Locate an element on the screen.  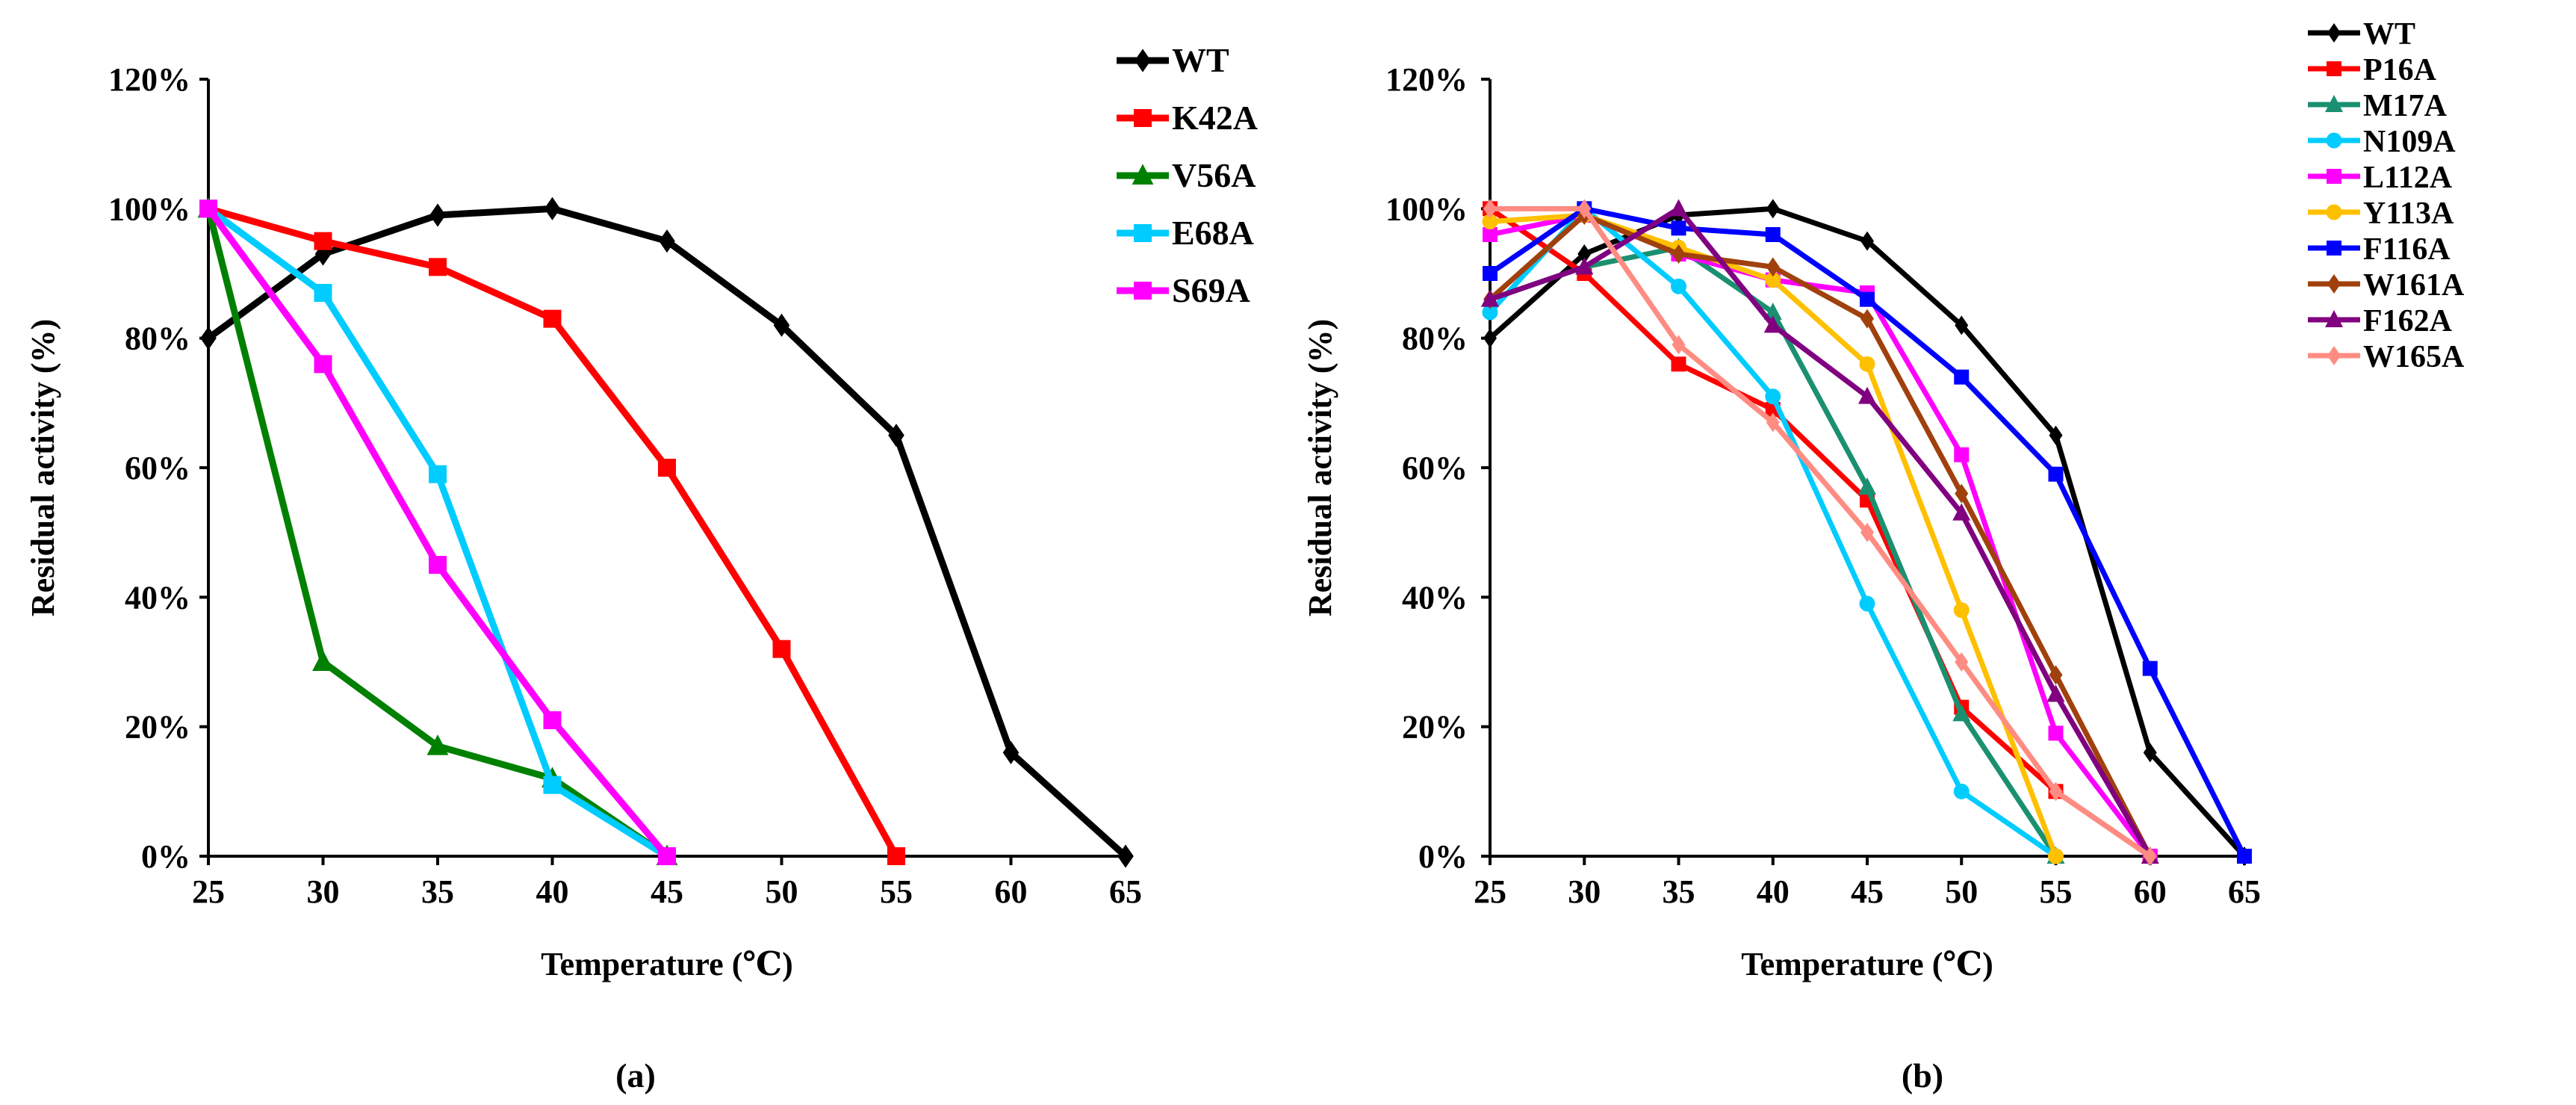
legend-item: M17A is located at coordinates (2378, 106).